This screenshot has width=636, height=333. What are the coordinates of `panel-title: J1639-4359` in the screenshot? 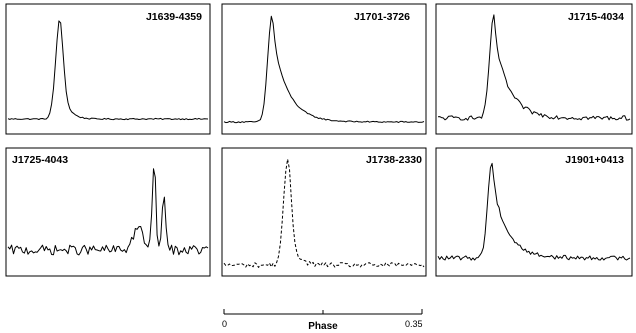 It's located at (174, 17).